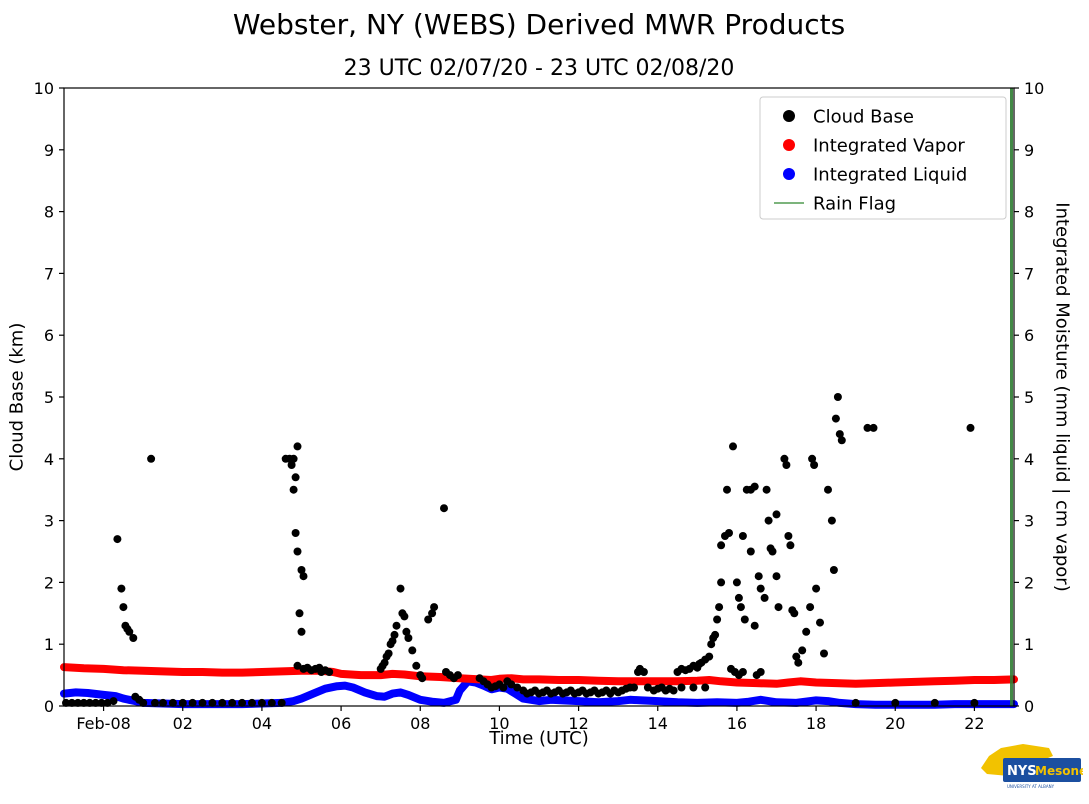 This screenshot has height=804, width=1089. I want to click on y-tick-label-left: 2, so click(49, 582).